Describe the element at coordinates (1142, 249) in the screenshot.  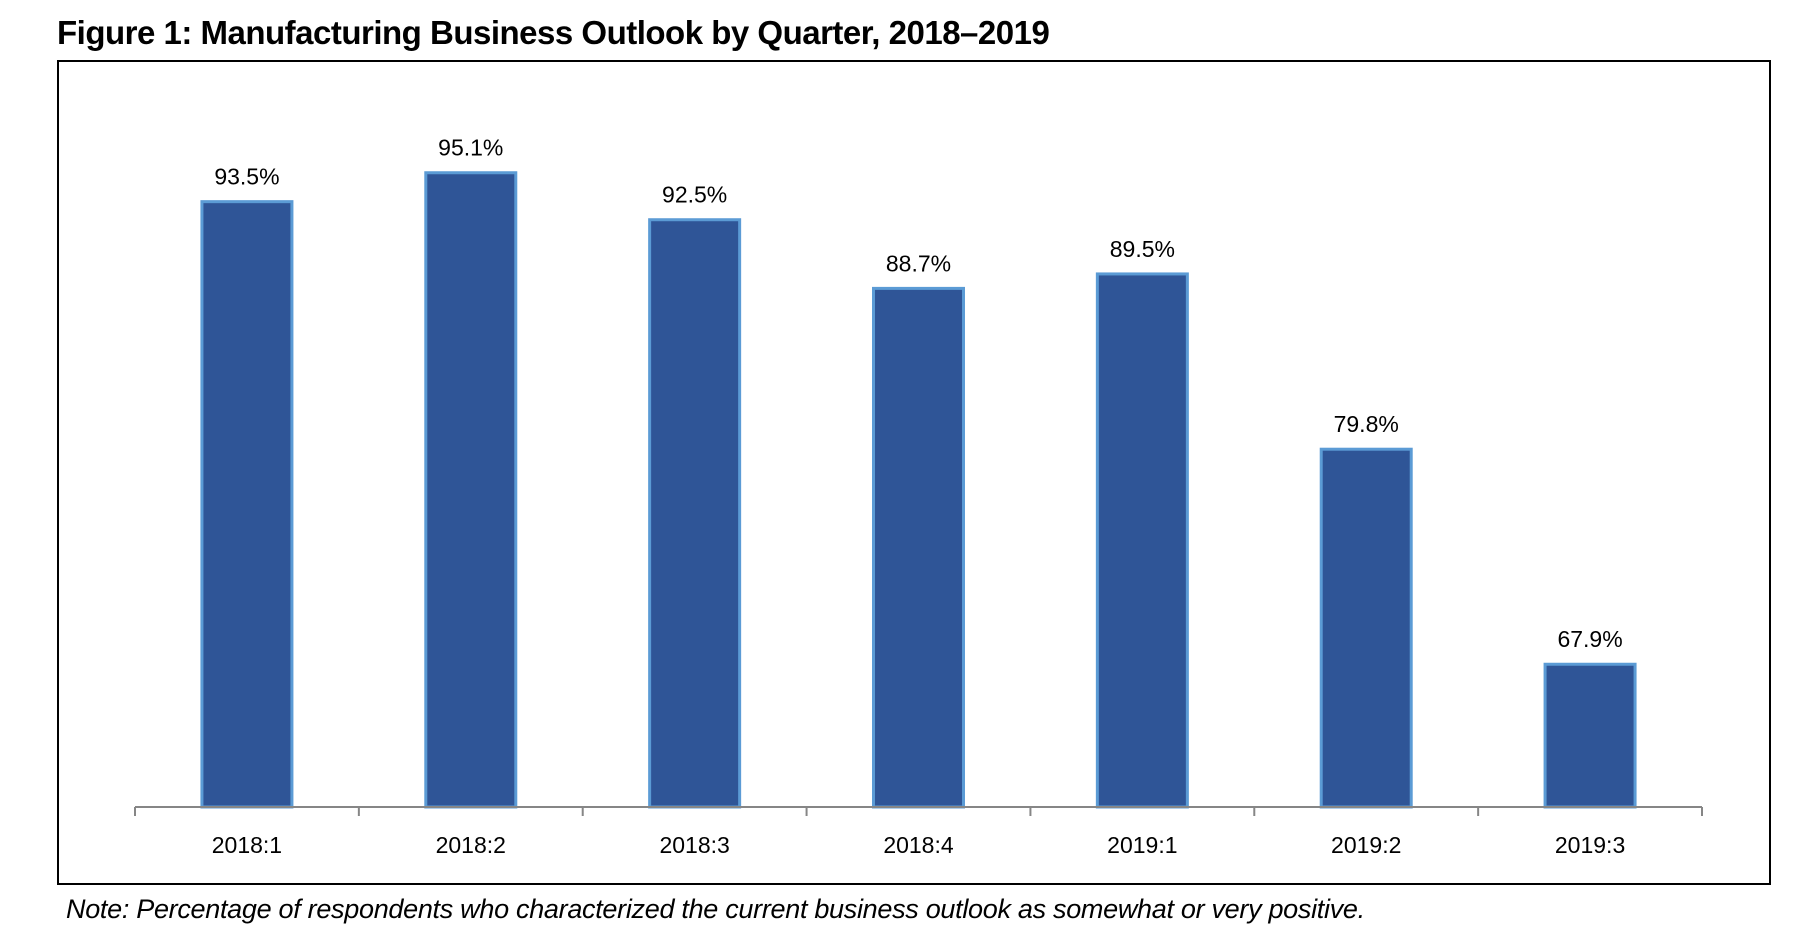
I see `data-label: 89.5%` at that location.